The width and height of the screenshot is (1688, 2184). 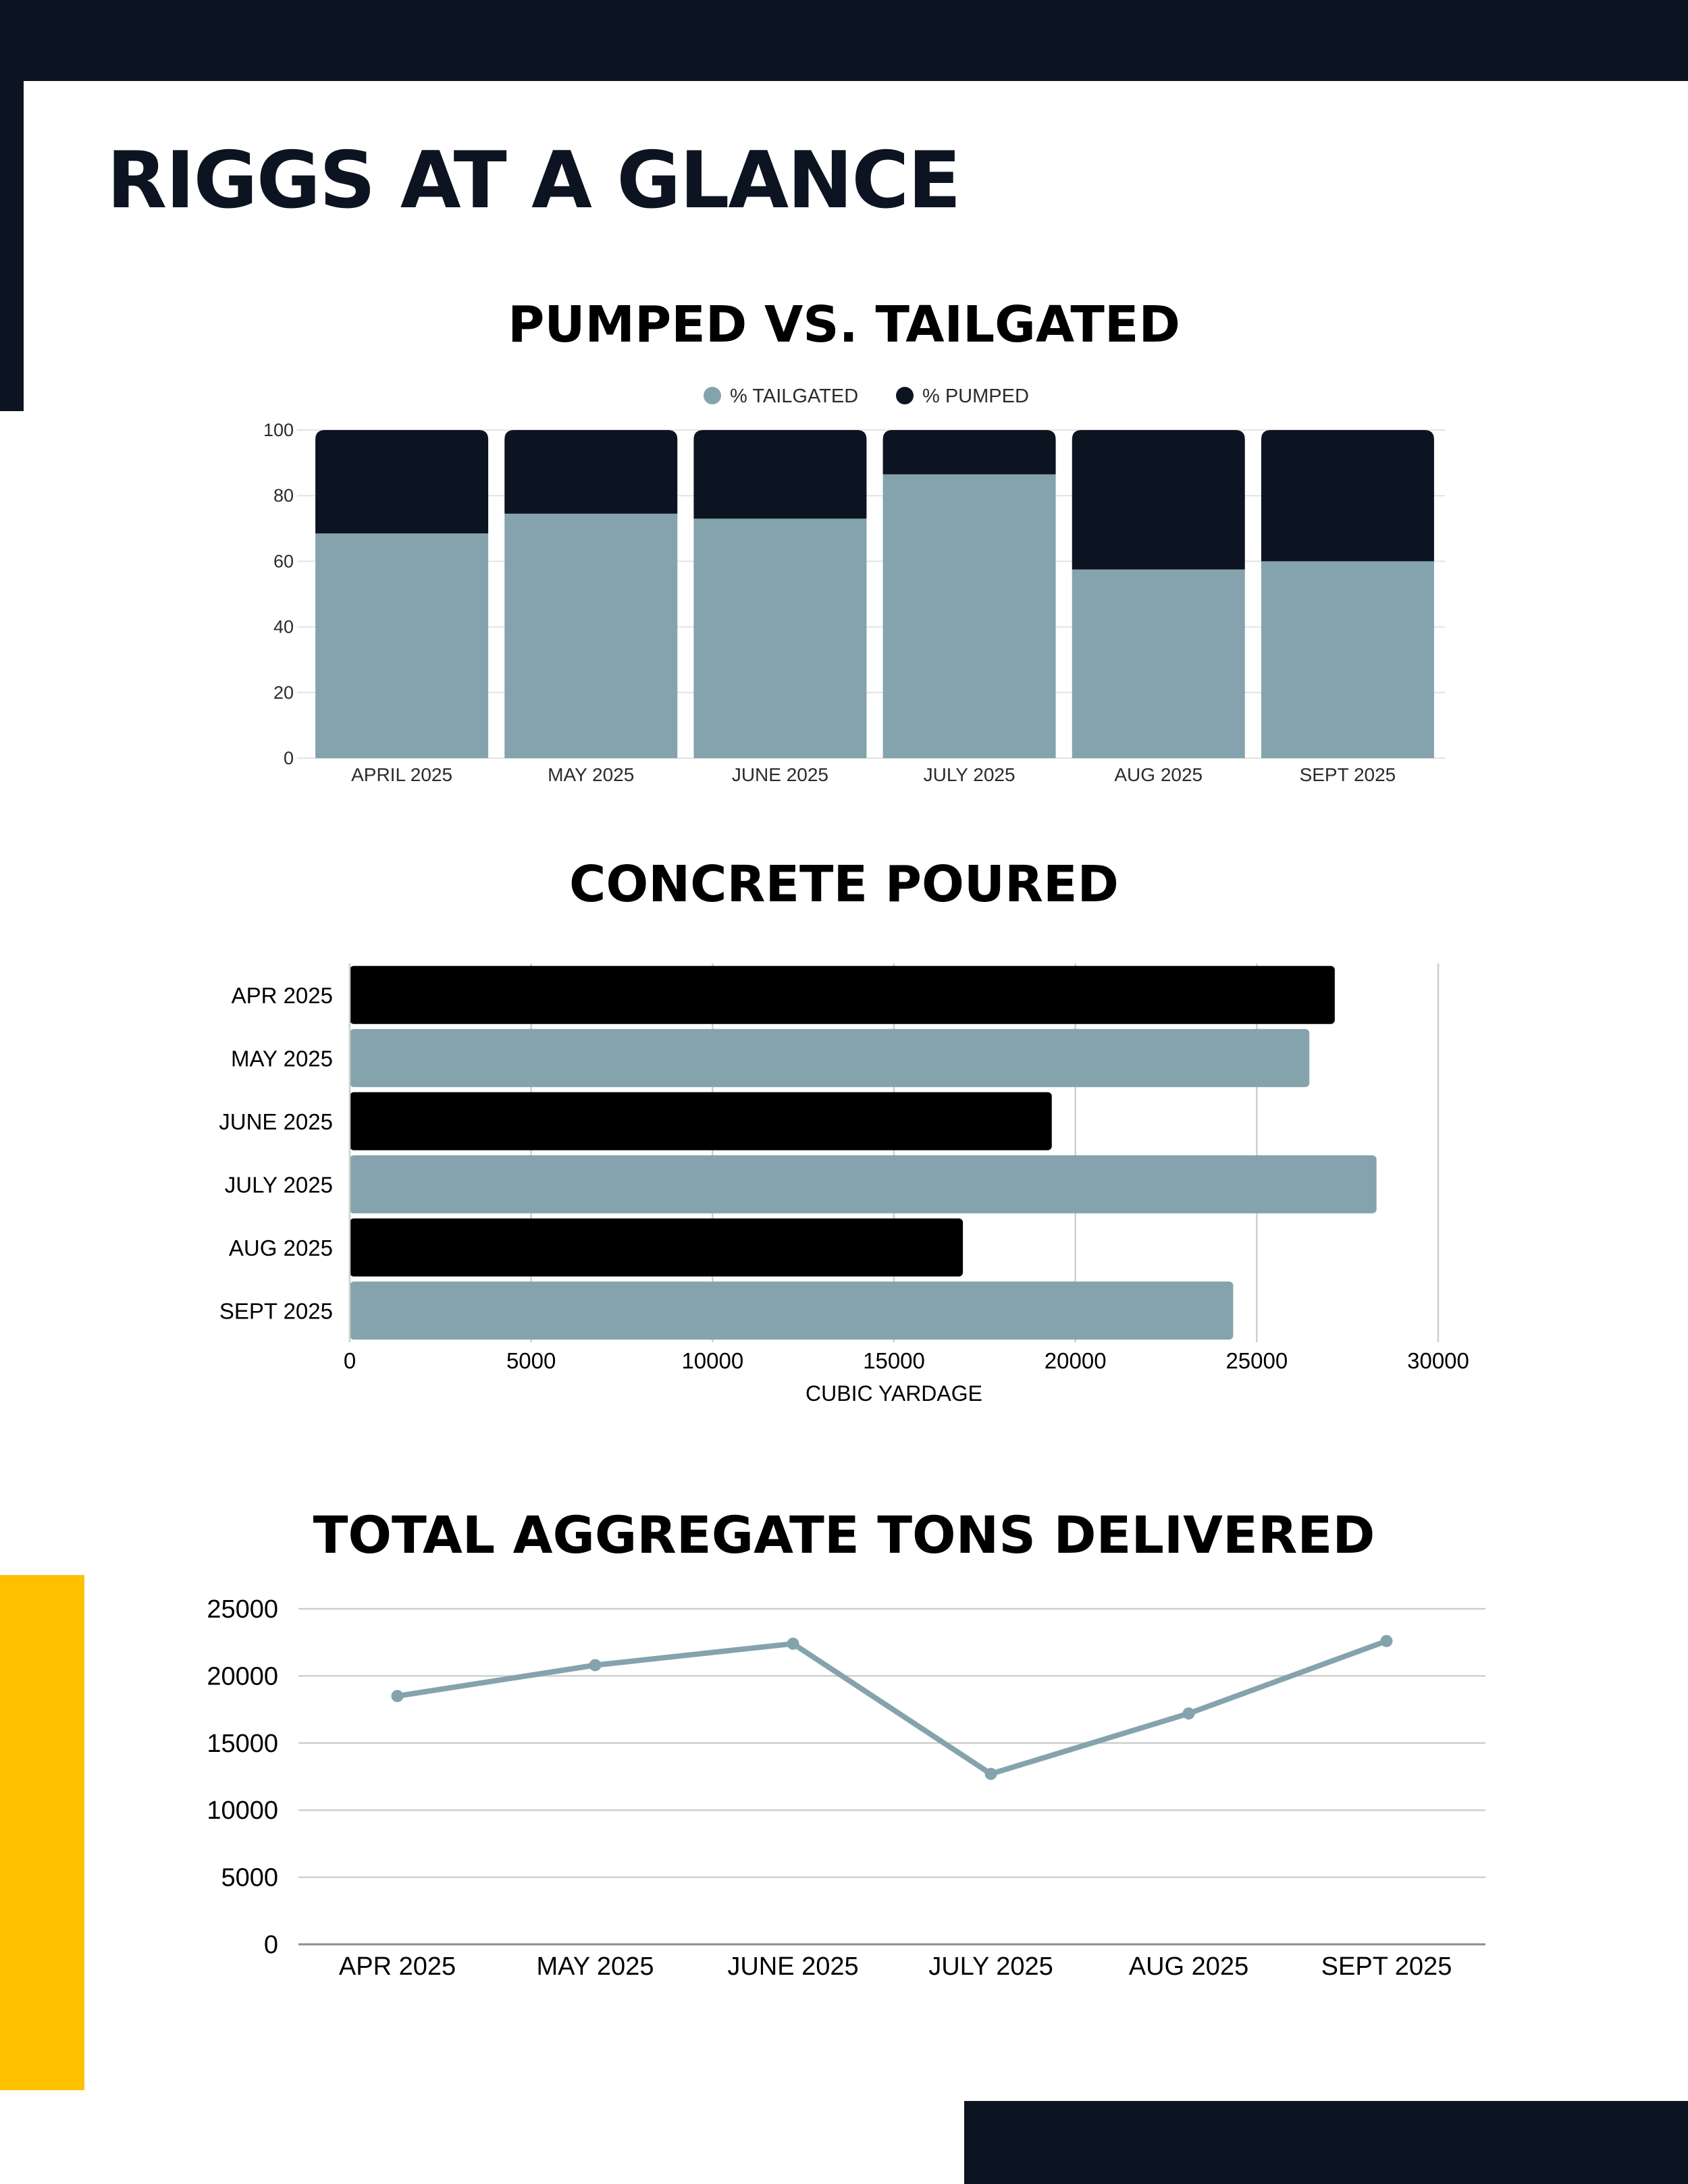 I want to click on bottom-banner, so click(x=1326, y=2142).